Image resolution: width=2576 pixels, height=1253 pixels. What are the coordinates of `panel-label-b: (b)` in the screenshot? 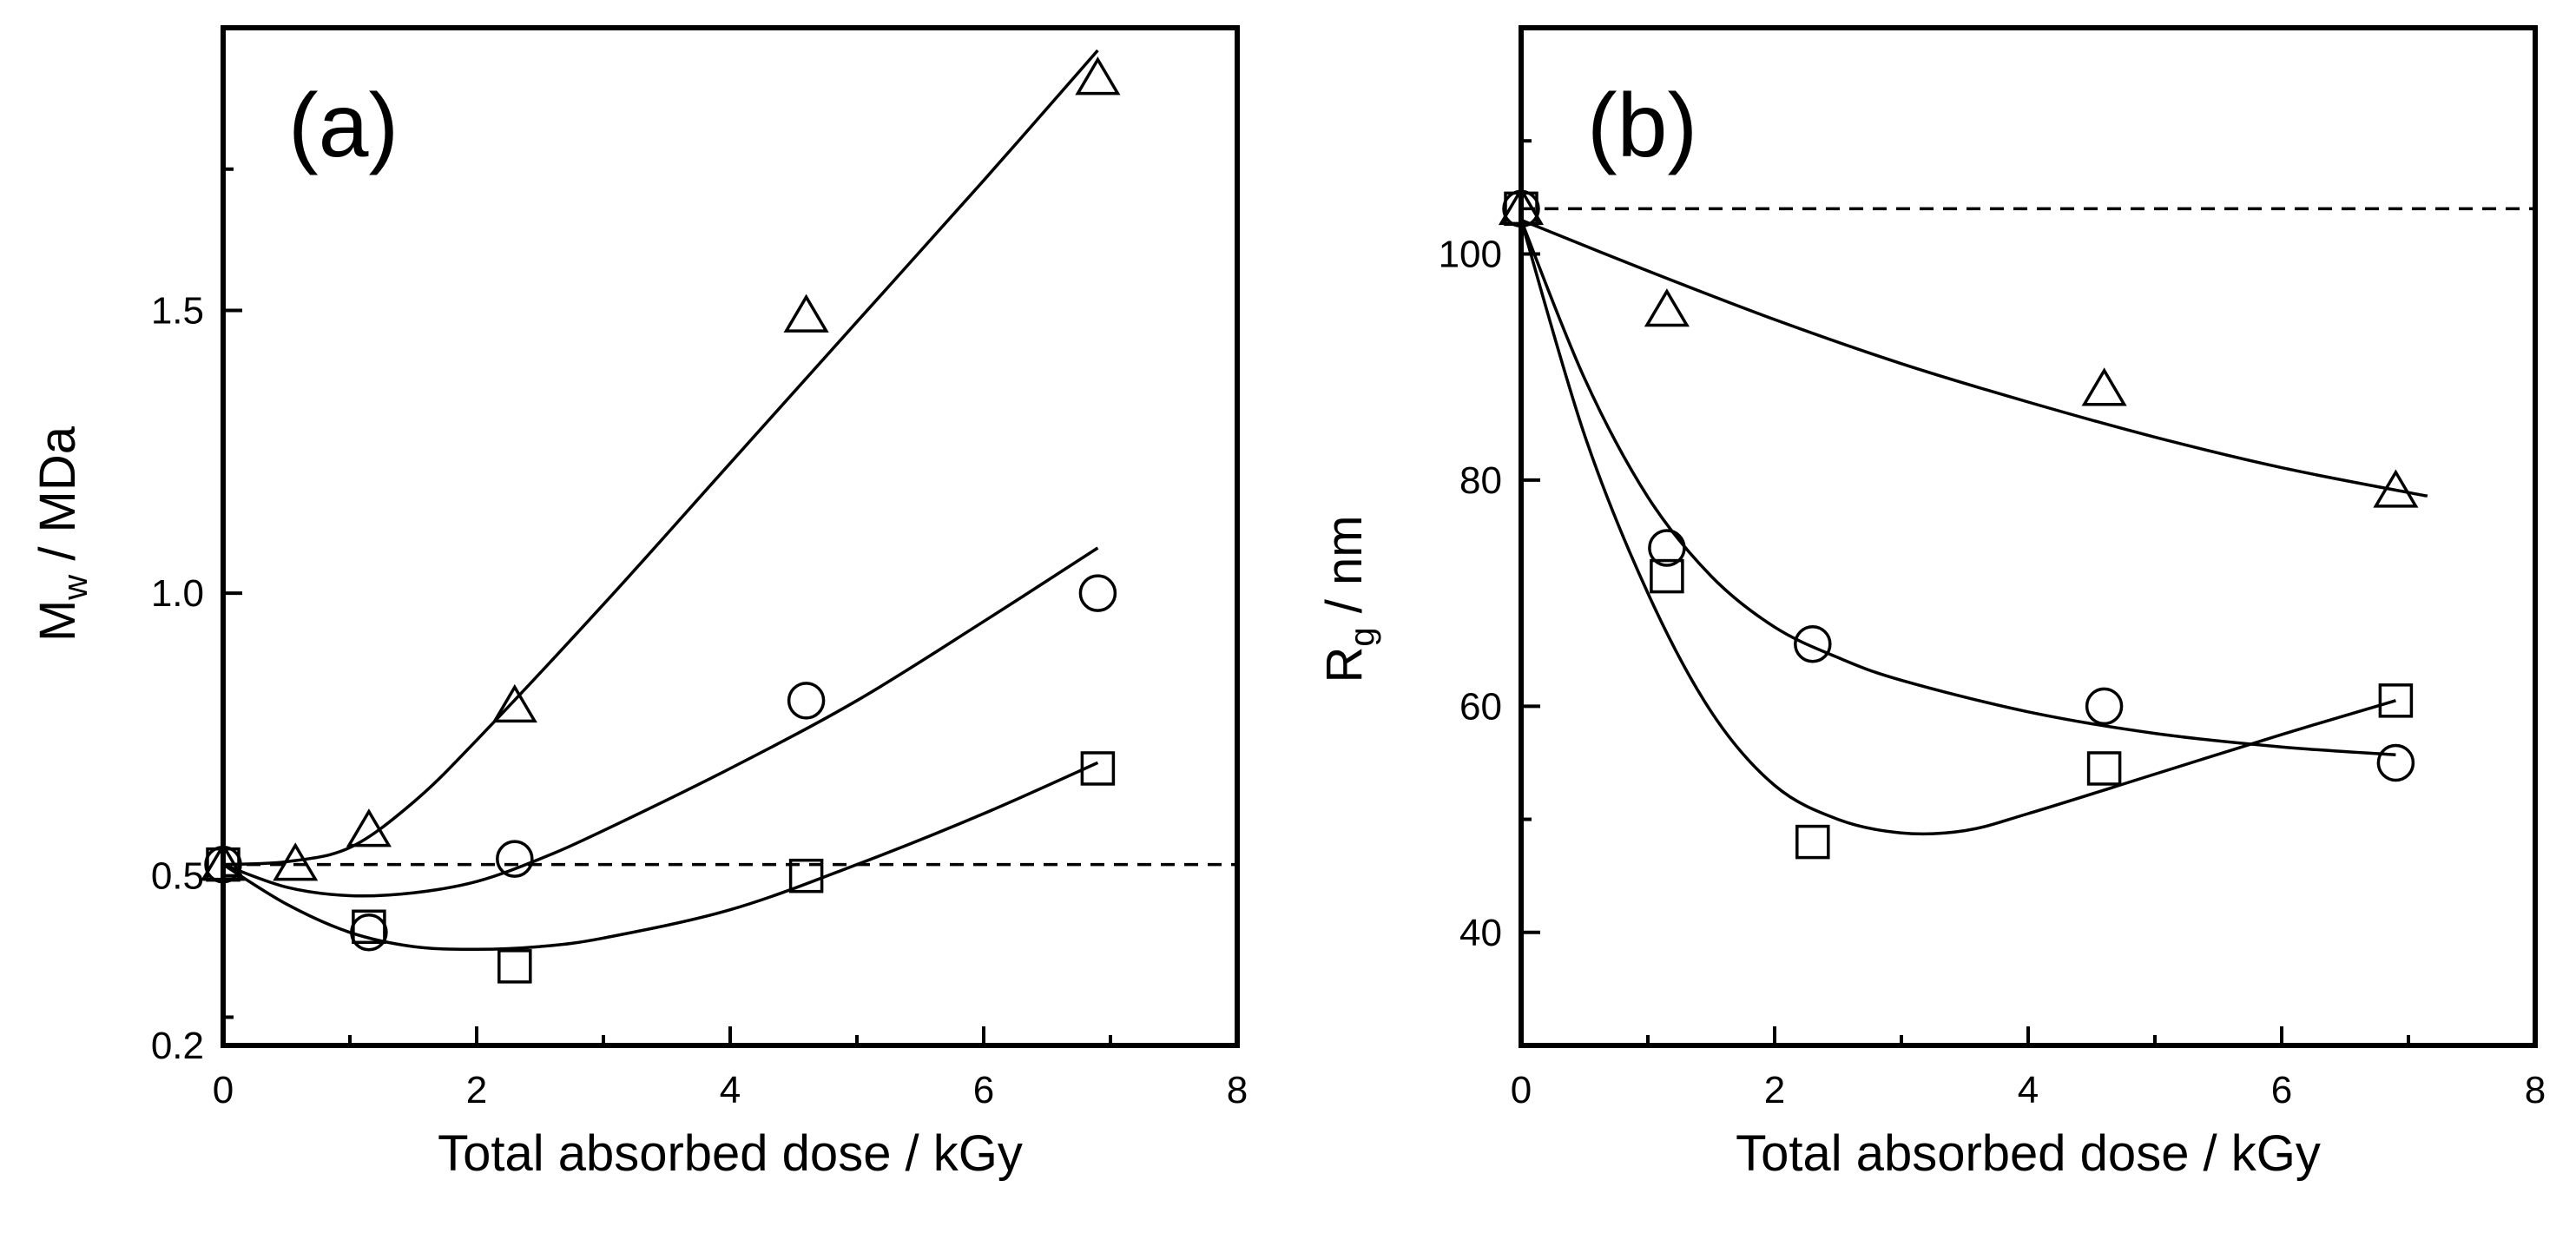 It's located at (1642, 126).